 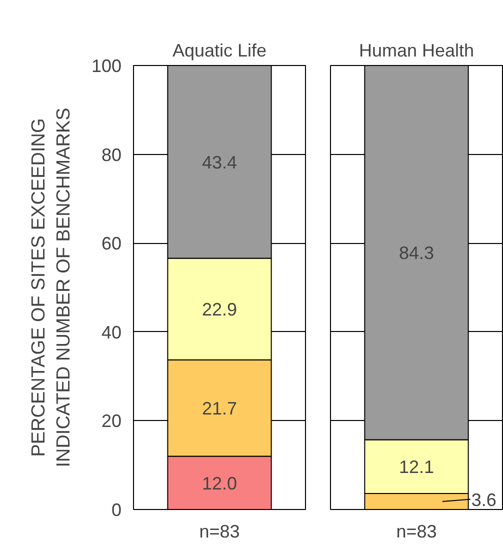 What do you see at coordinates (483, 500) in the screenshot?
I see `data-label: 3.6` at bounding box center [483, 500].